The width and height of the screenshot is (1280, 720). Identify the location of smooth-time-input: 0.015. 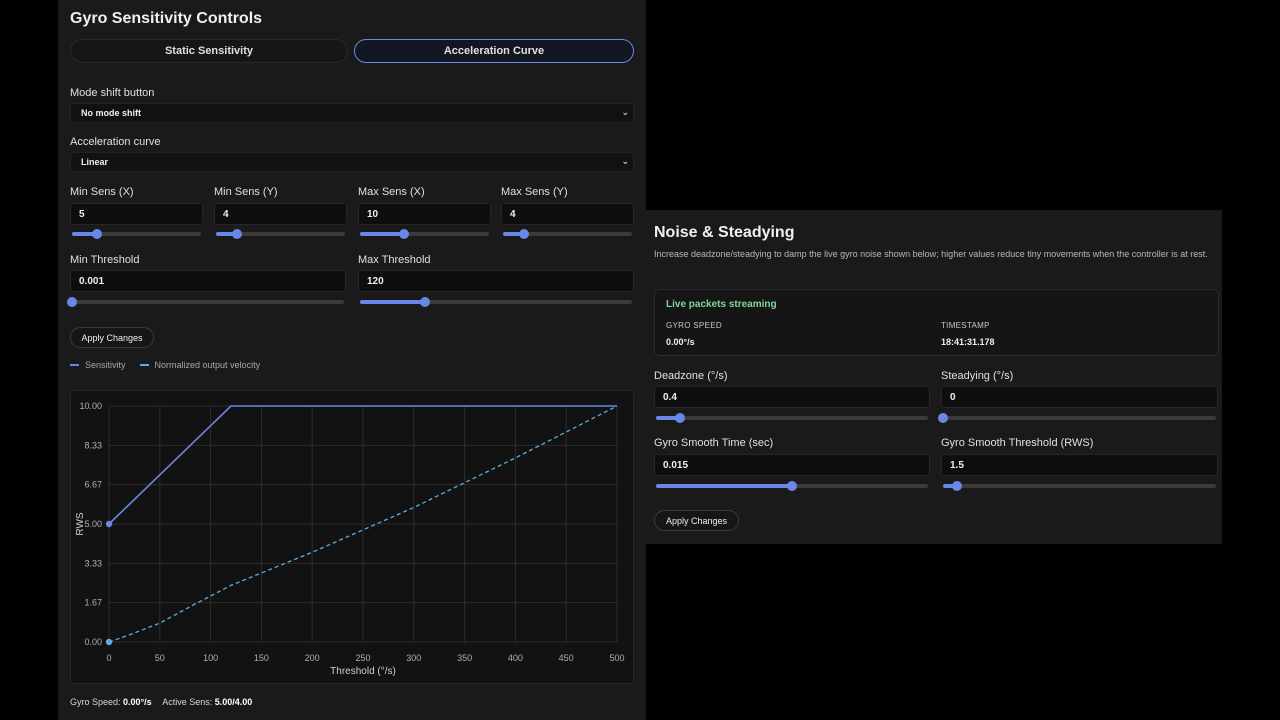
(792, 465).